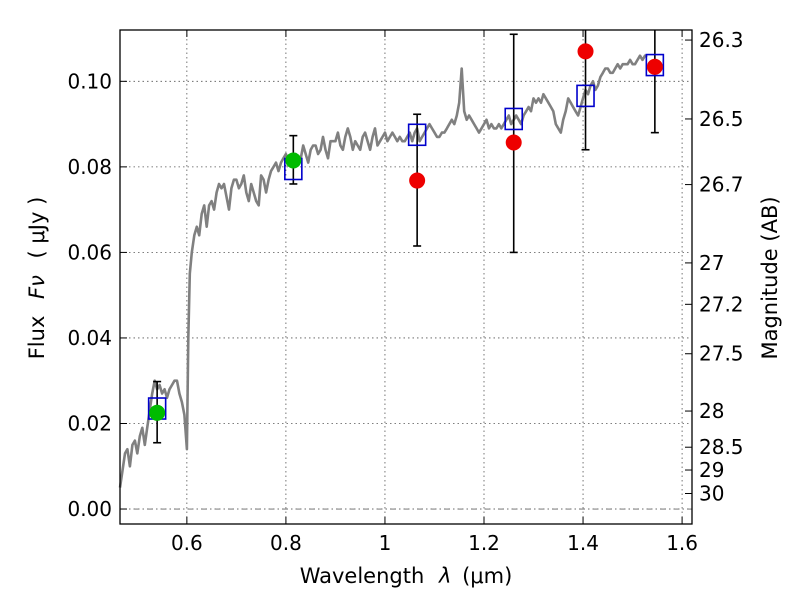 The height and width of the screenshot is (600, 800). What do you see at coordinates (89, 509) in the screenshot?
I see `y-tick-label: 0.00` at bounding box center [89, 509].